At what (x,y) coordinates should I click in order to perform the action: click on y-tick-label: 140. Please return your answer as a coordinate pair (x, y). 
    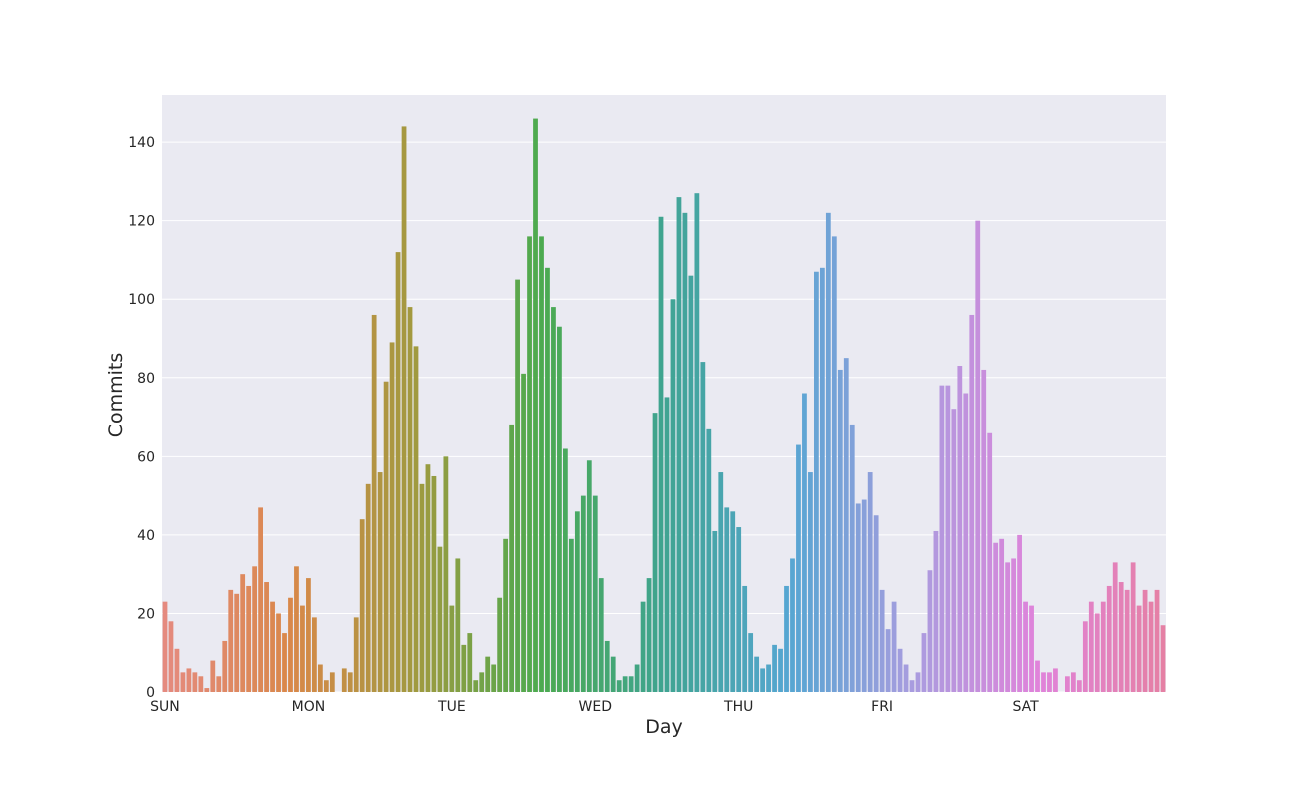
    Looking at the image, I should click on (141, 143).